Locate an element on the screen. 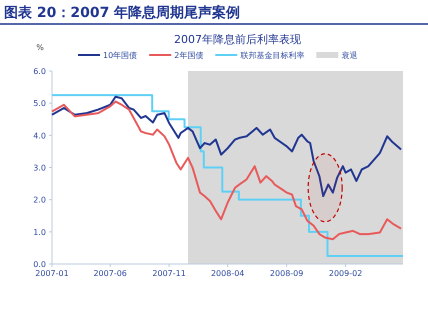 The image size is (428, 318). x-tick-label: 2009-02 is located at coordinates (345, 273).